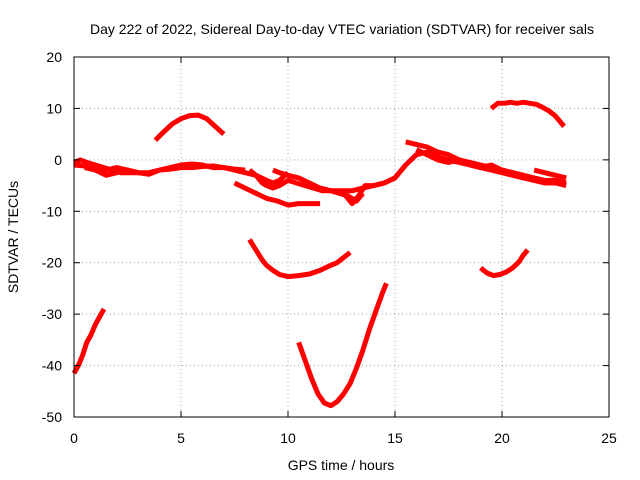 Image resolution: width=640 pixels, height=480 pixels. What do you see at coordinates (609, 438) in the screenshot?
I see `x-tick-label: 25` at bounding box center [609, 438].